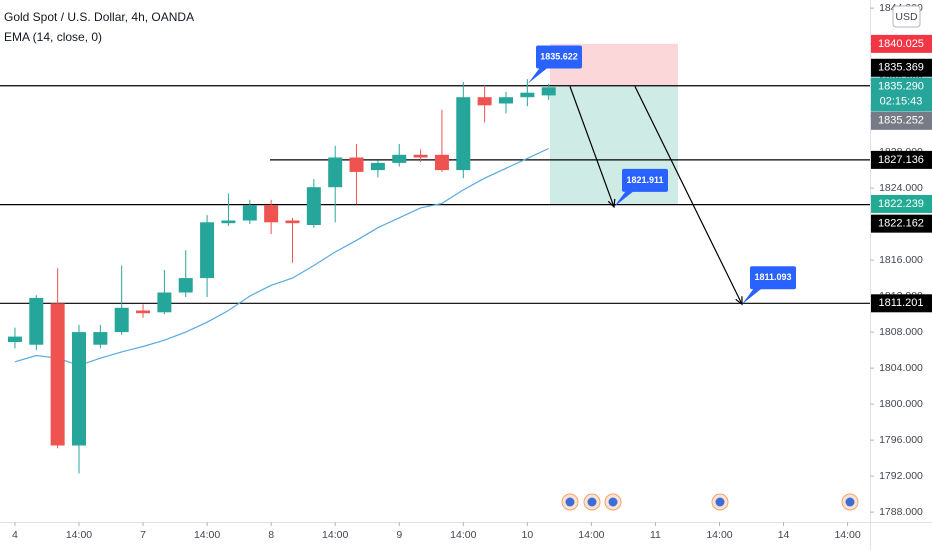 Image resolution: width=932 pixels, height=550 pixels. Describe the element at coordinates (901, 368) in the screenshot. I see `y-tick-label: 1804.000` at that location.